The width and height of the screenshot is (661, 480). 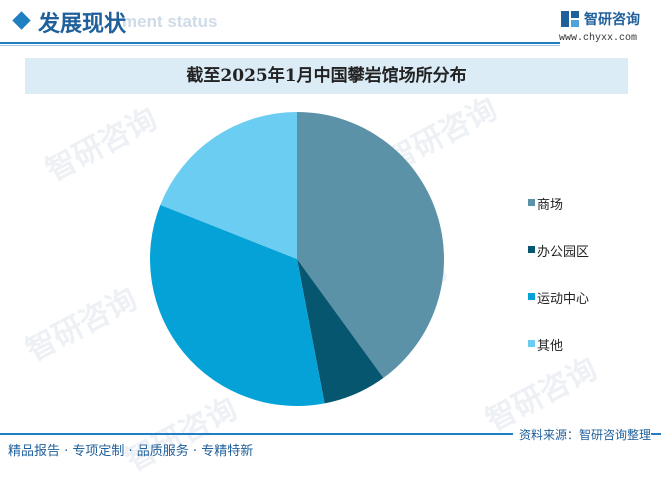 I want to click on legend-item: 商场, so click(x=578, y=203).